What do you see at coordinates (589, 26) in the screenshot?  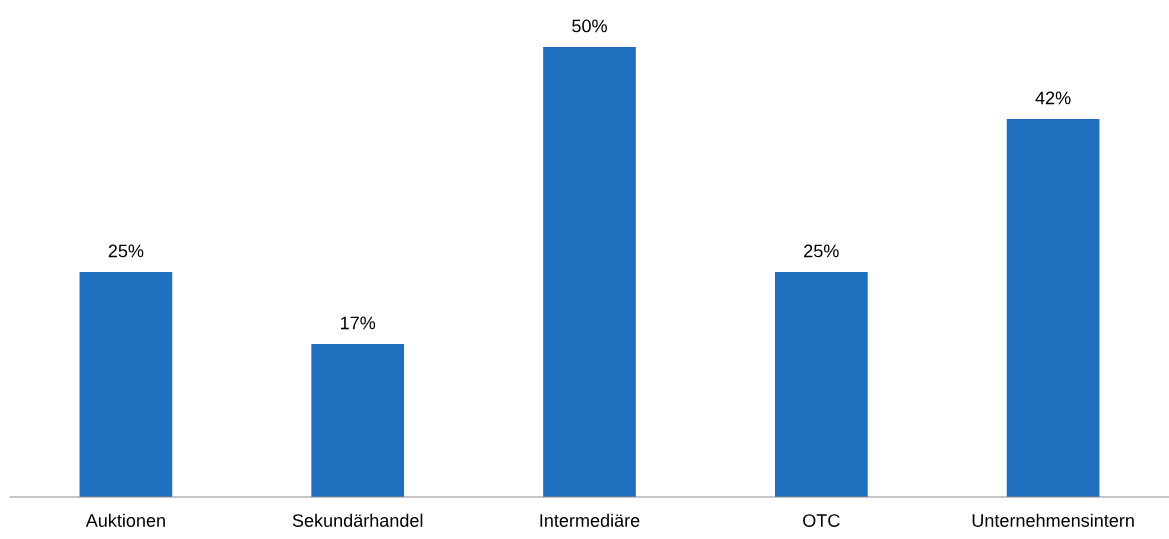 I see `data-label: 50%` at bounding box center [589, 26].